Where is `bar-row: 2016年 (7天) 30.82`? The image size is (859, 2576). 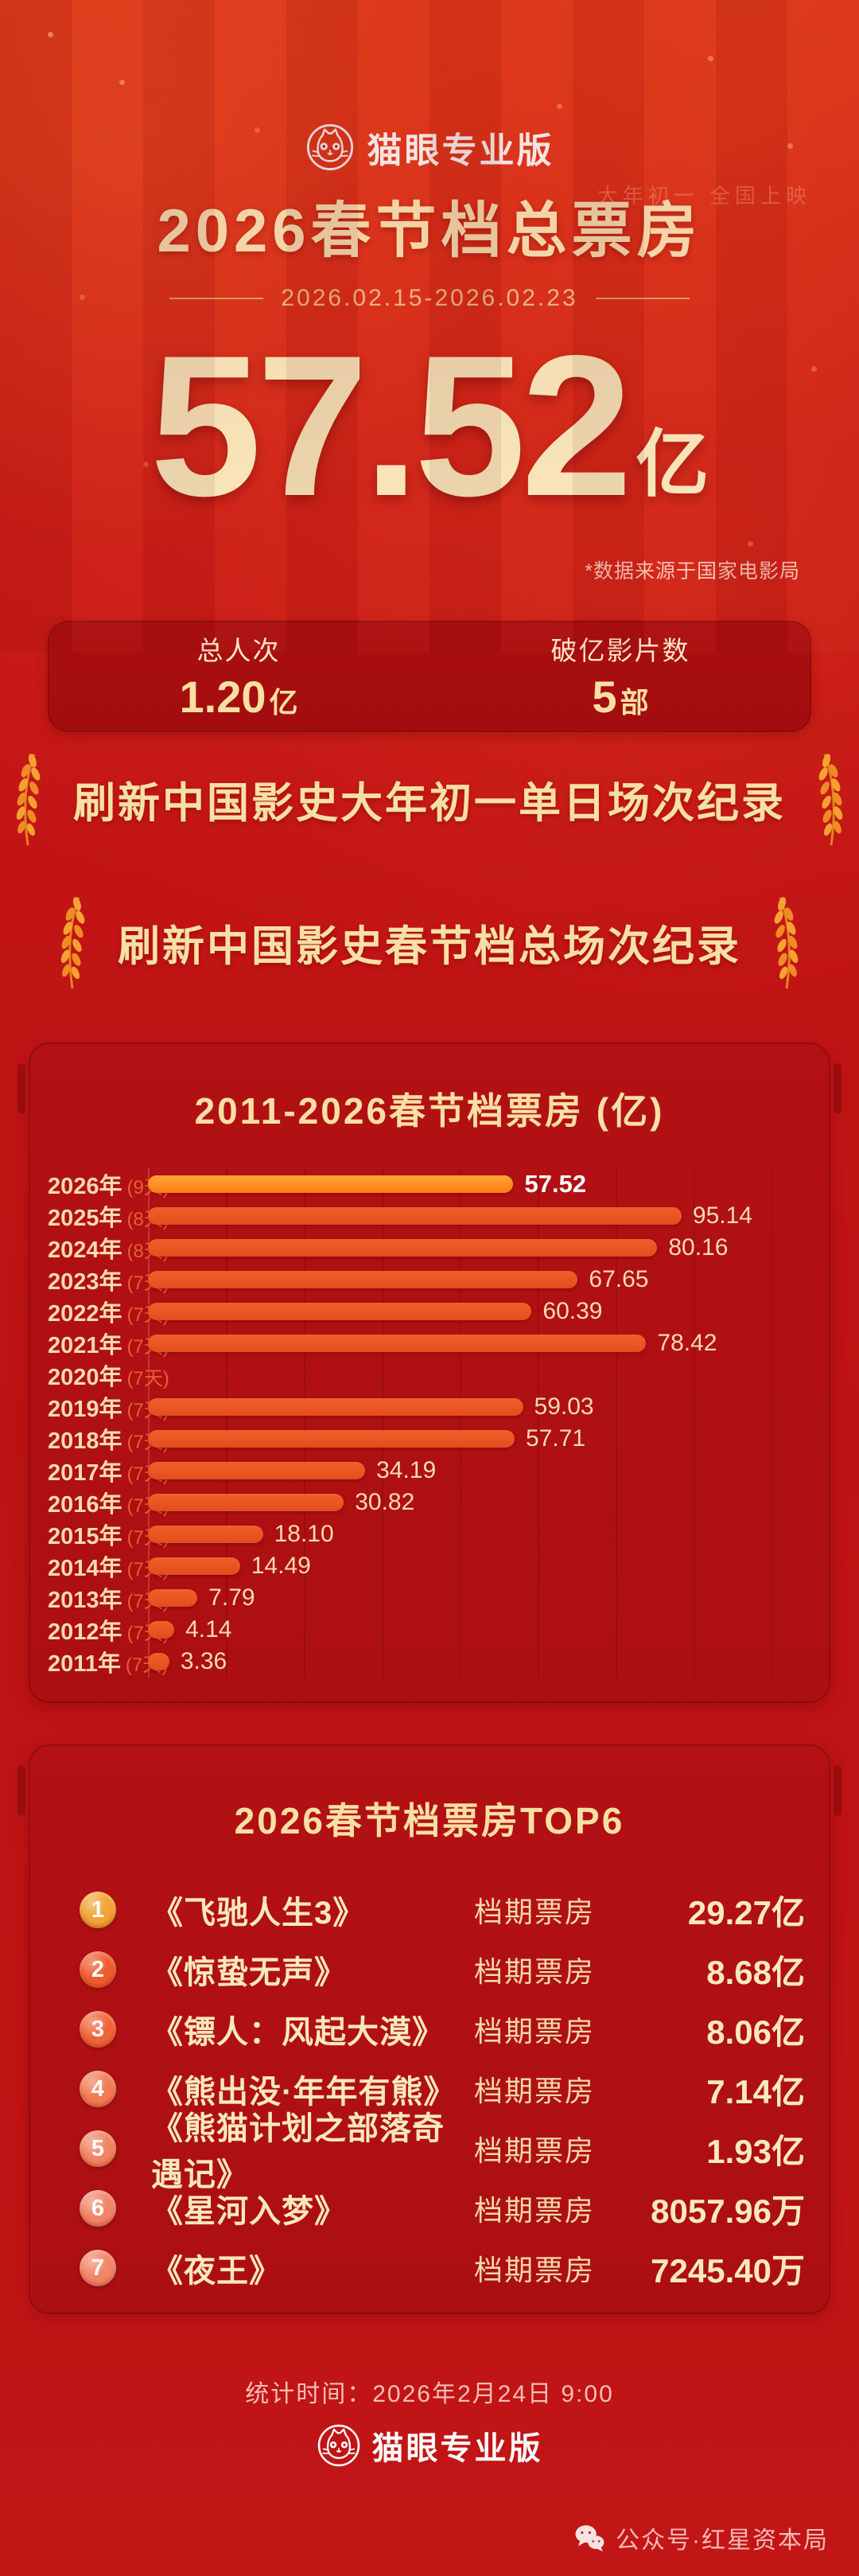 bar-row: 2016年 (7天) 30.82 is located at coordinates (429, 1502).